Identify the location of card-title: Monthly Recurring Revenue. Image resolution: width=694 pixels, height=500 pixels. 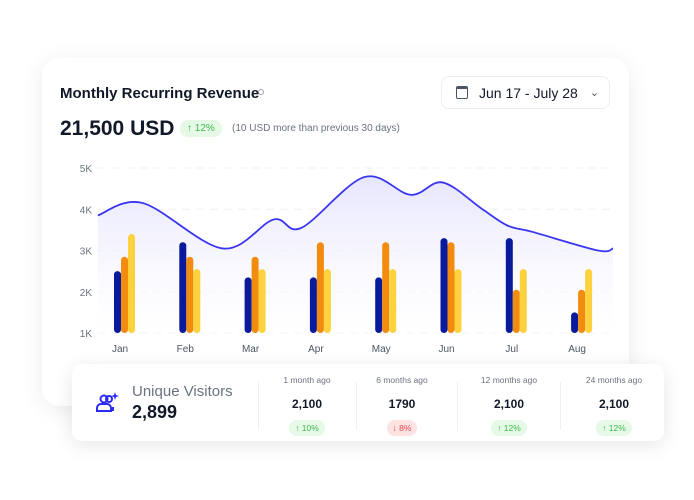
(160, 93).